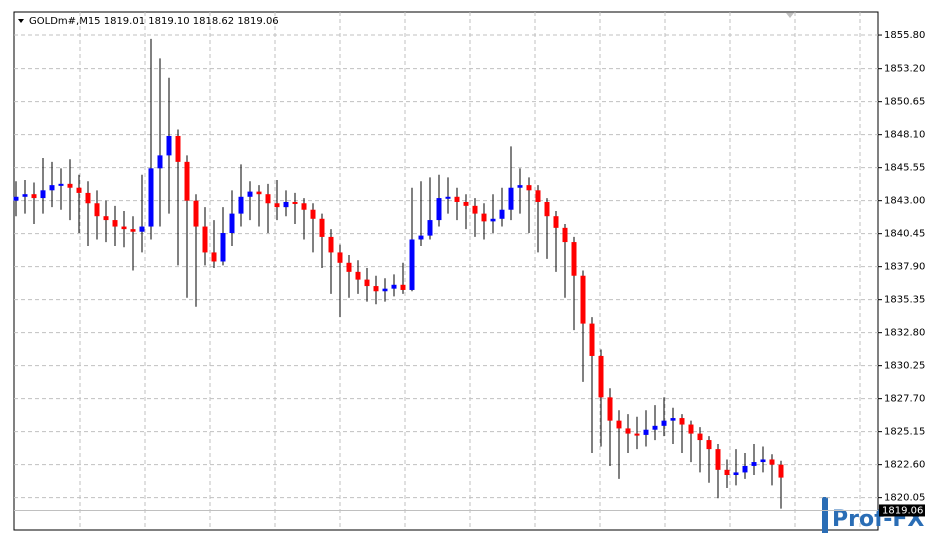 The image size is (937, 540). I want to click on logo-bar, so click(825, 515).